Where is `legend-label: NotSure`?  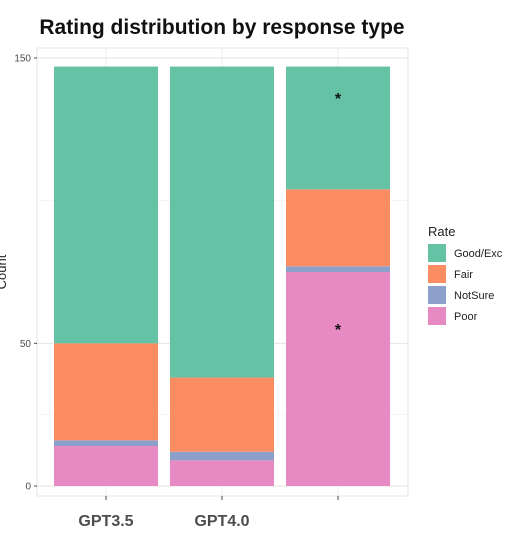
legend-label: NotSure is located at coordinates (474, 296).